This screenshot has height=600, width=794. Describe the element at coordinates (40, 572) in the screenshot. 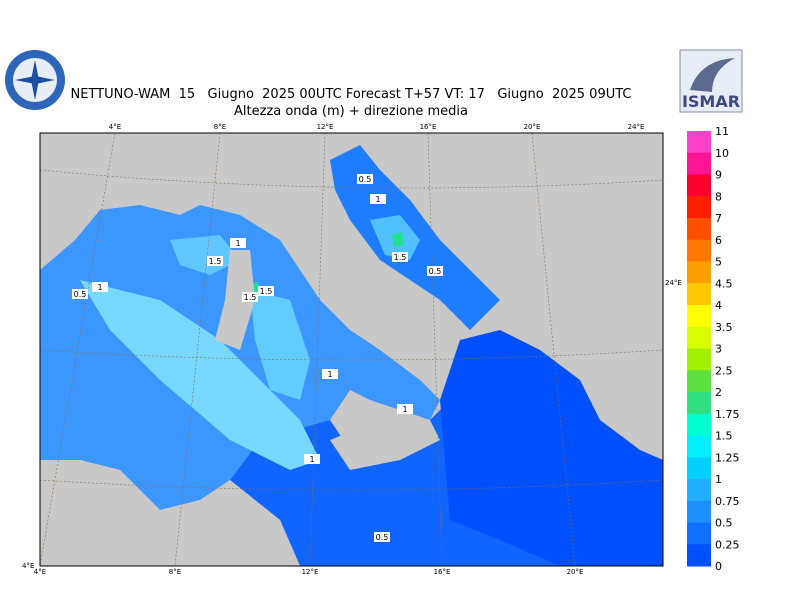

I see `bottom-lon-label: 4°E` at that location.